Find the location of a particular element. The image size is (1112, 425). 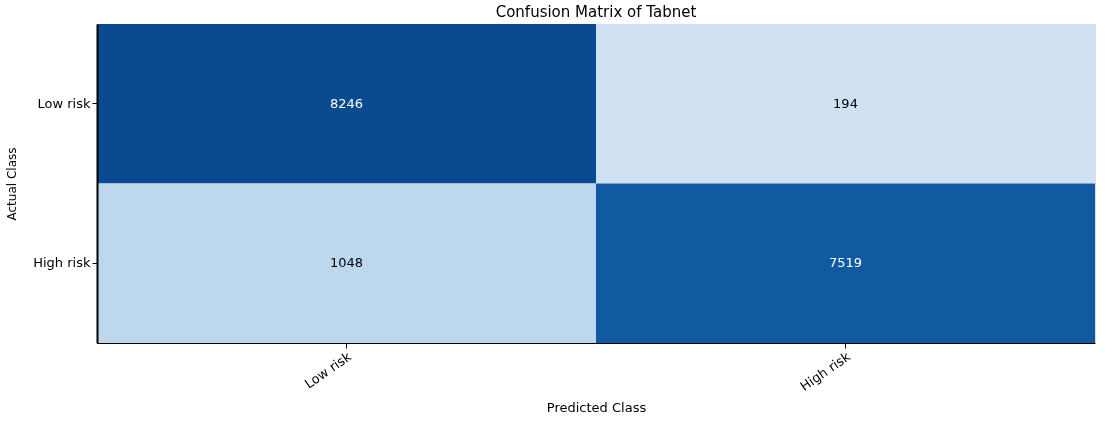

chart-title: Confusion Matrix of Tabnet is located at coordinates (596, 12).